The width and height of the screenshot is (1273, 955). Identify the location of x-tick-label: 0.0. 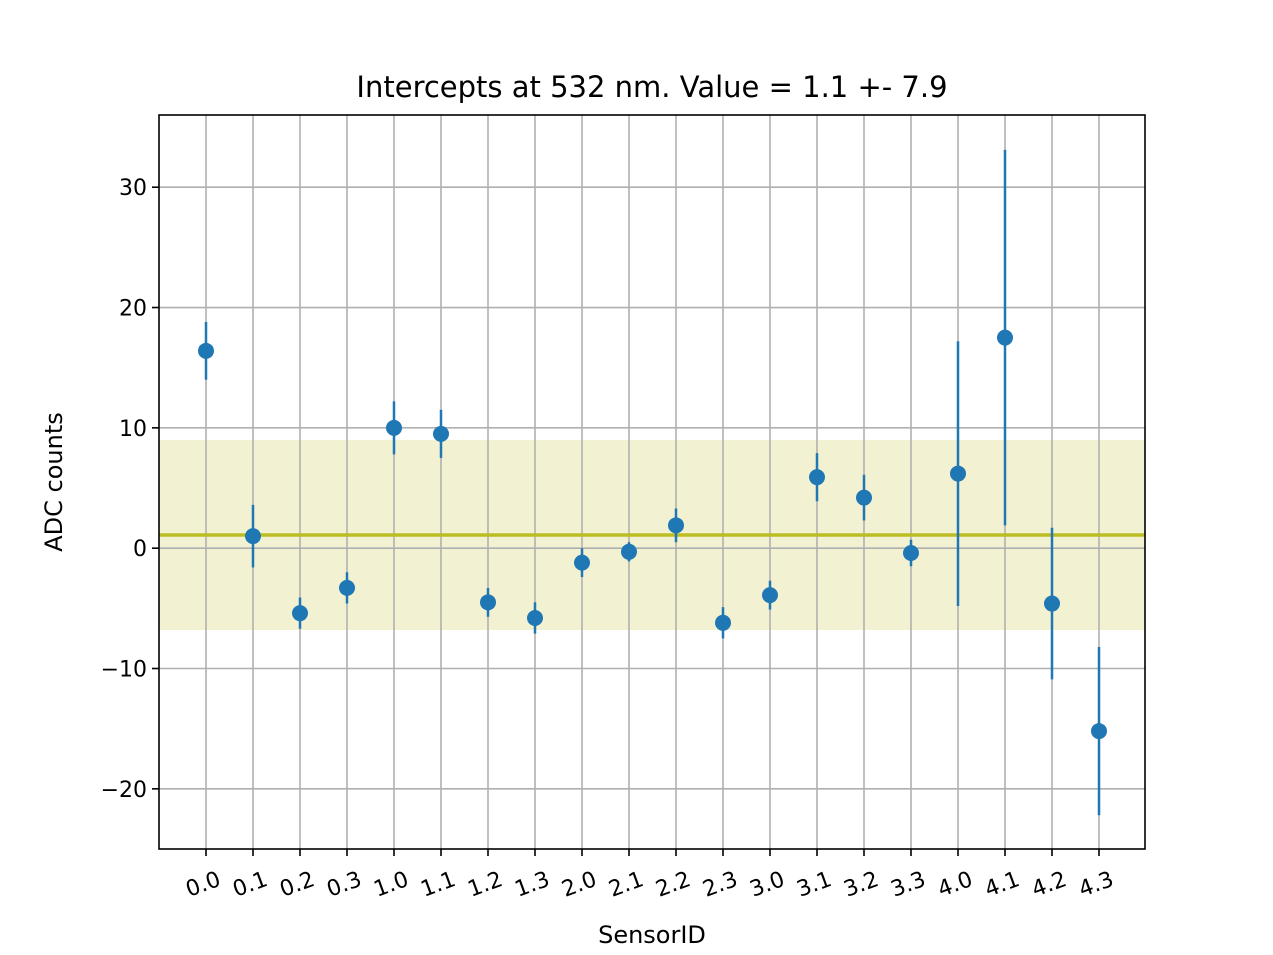
(203, 884).